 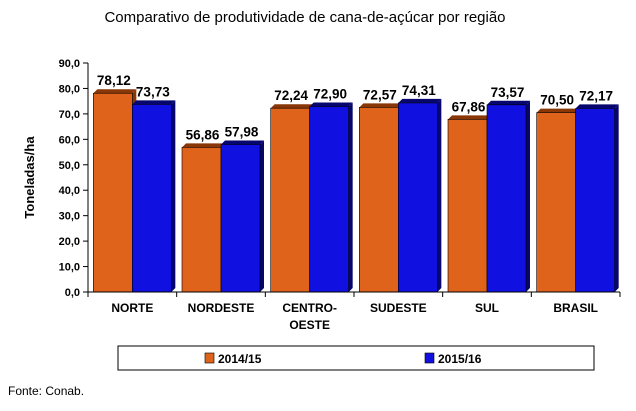 What do you see at coordinates (291, 95) in the screenshot?
I see `data-label: 72,24` at bounding box center [291, 95].